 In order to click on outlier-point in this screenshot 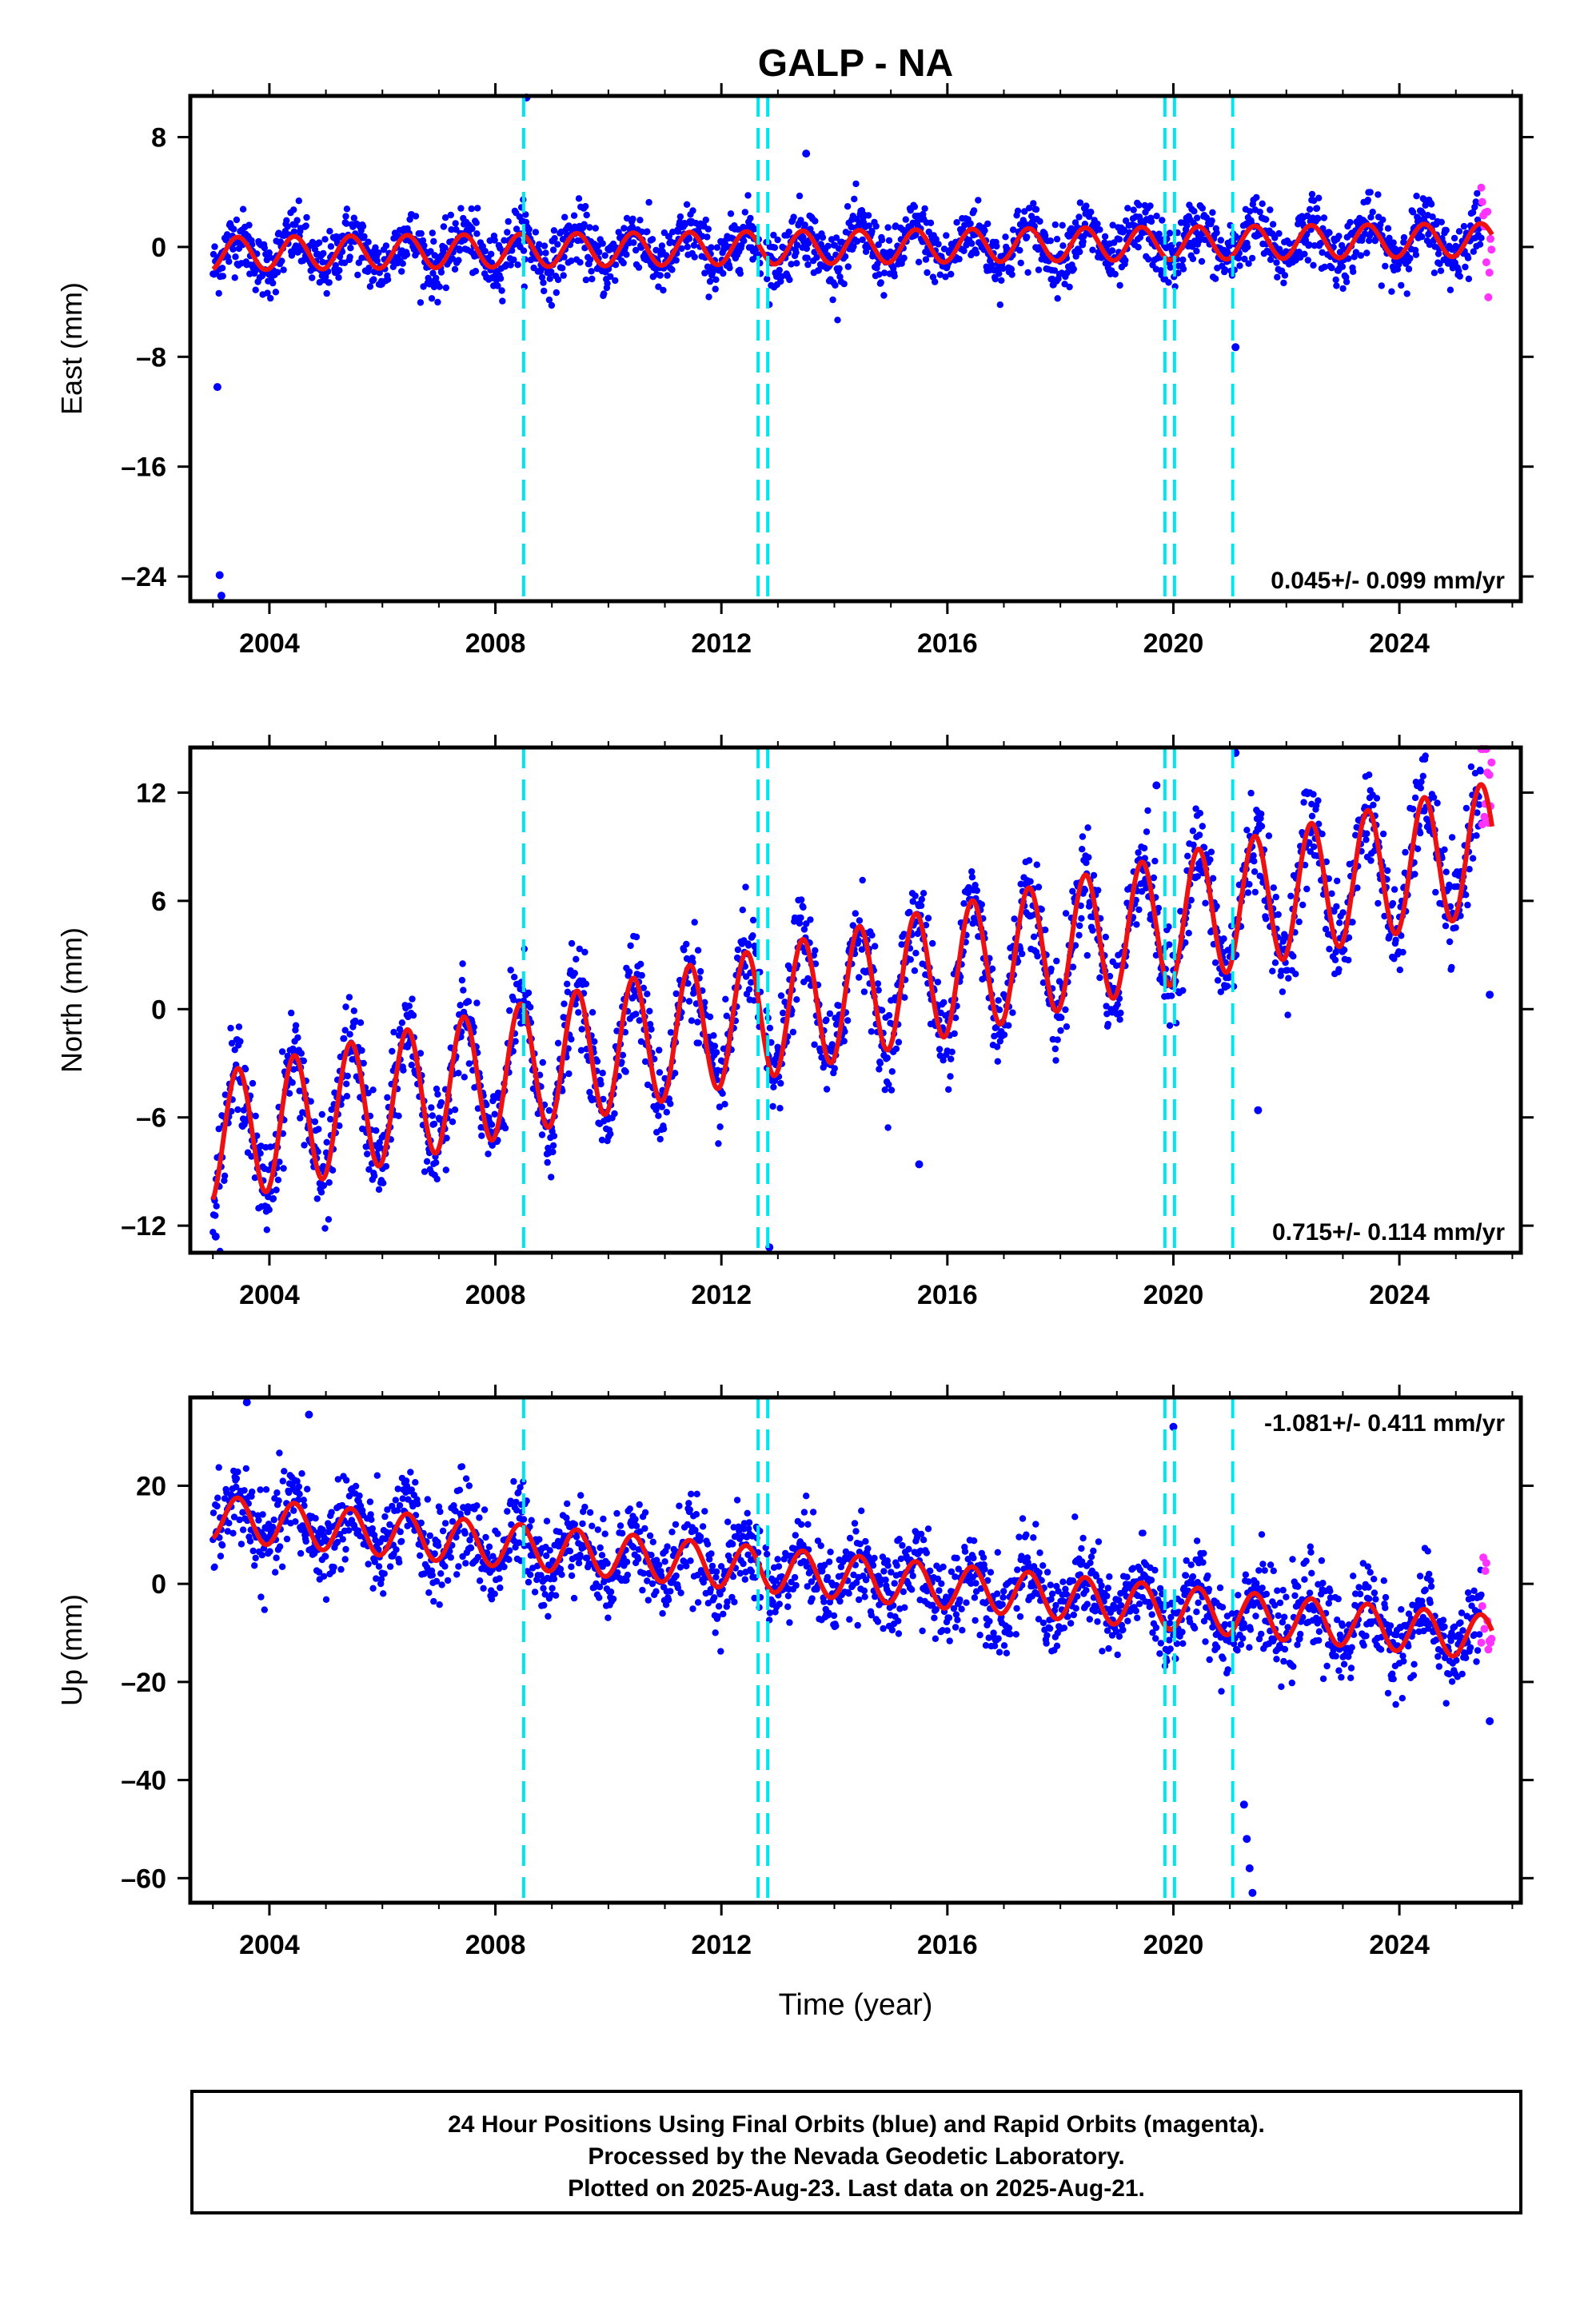, I will do `click(806, 153)`.